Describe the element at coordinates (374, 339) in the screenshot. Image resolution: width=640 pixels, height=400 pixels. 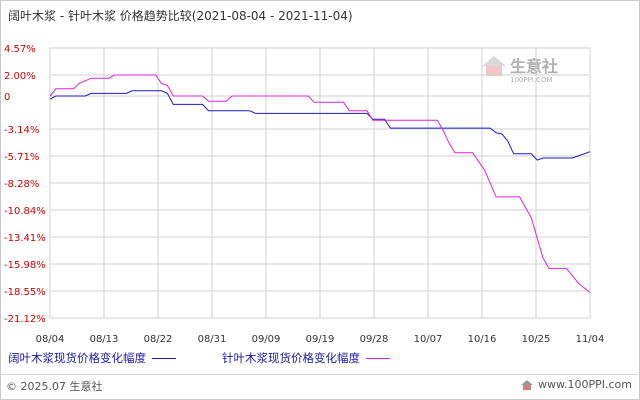
I see `x-tick-label: 09/28` at that location.